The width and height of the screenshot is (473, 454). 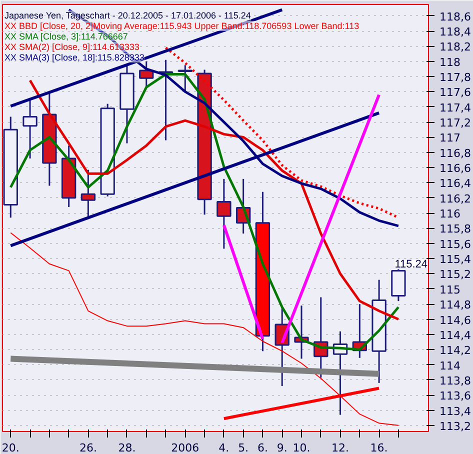 I want to click on x-tick-label: 9., so click(x=282, y=448).